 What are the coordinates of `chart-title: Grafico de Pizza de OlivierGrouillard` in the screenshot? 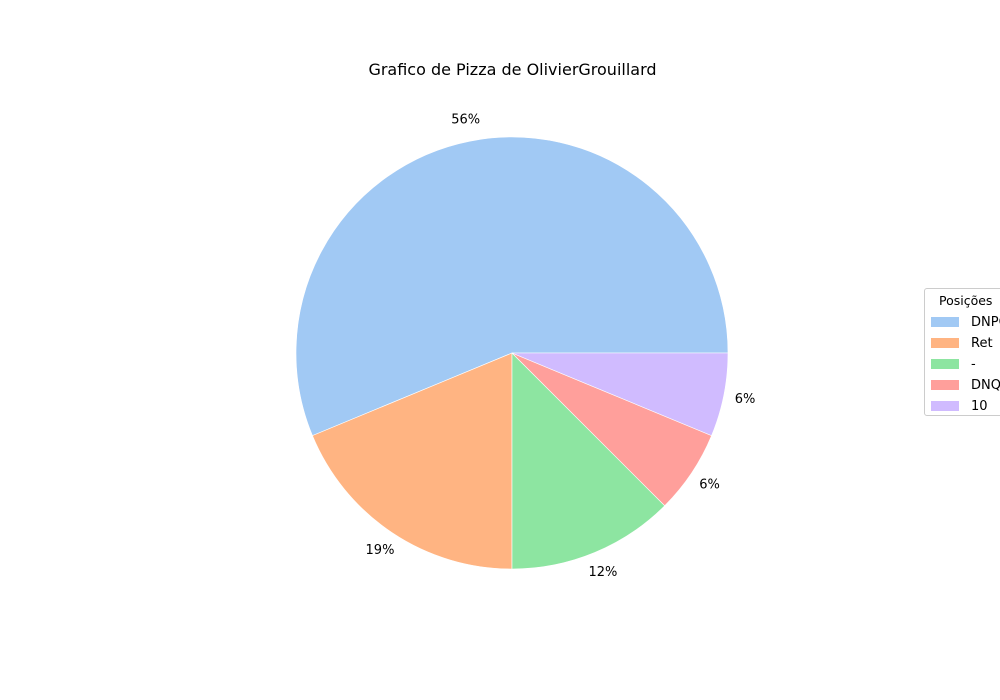 It's located at (512, 69).